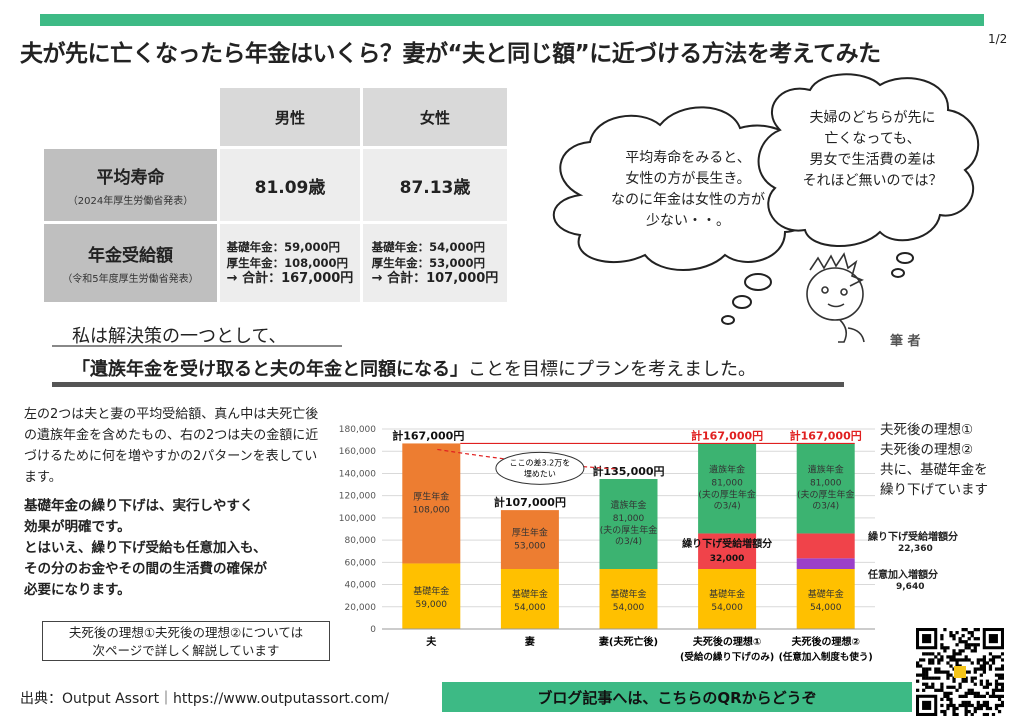 Image resolution: width=1024 pixels, height=724 pixels. I want to click on side-value-nini: 9,640, so click(910, 587).